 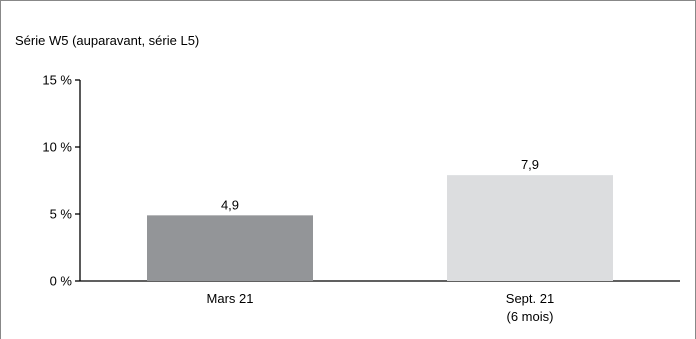 I want to click on x-tick-label: Sept. 21, so click(x=530, y=298).